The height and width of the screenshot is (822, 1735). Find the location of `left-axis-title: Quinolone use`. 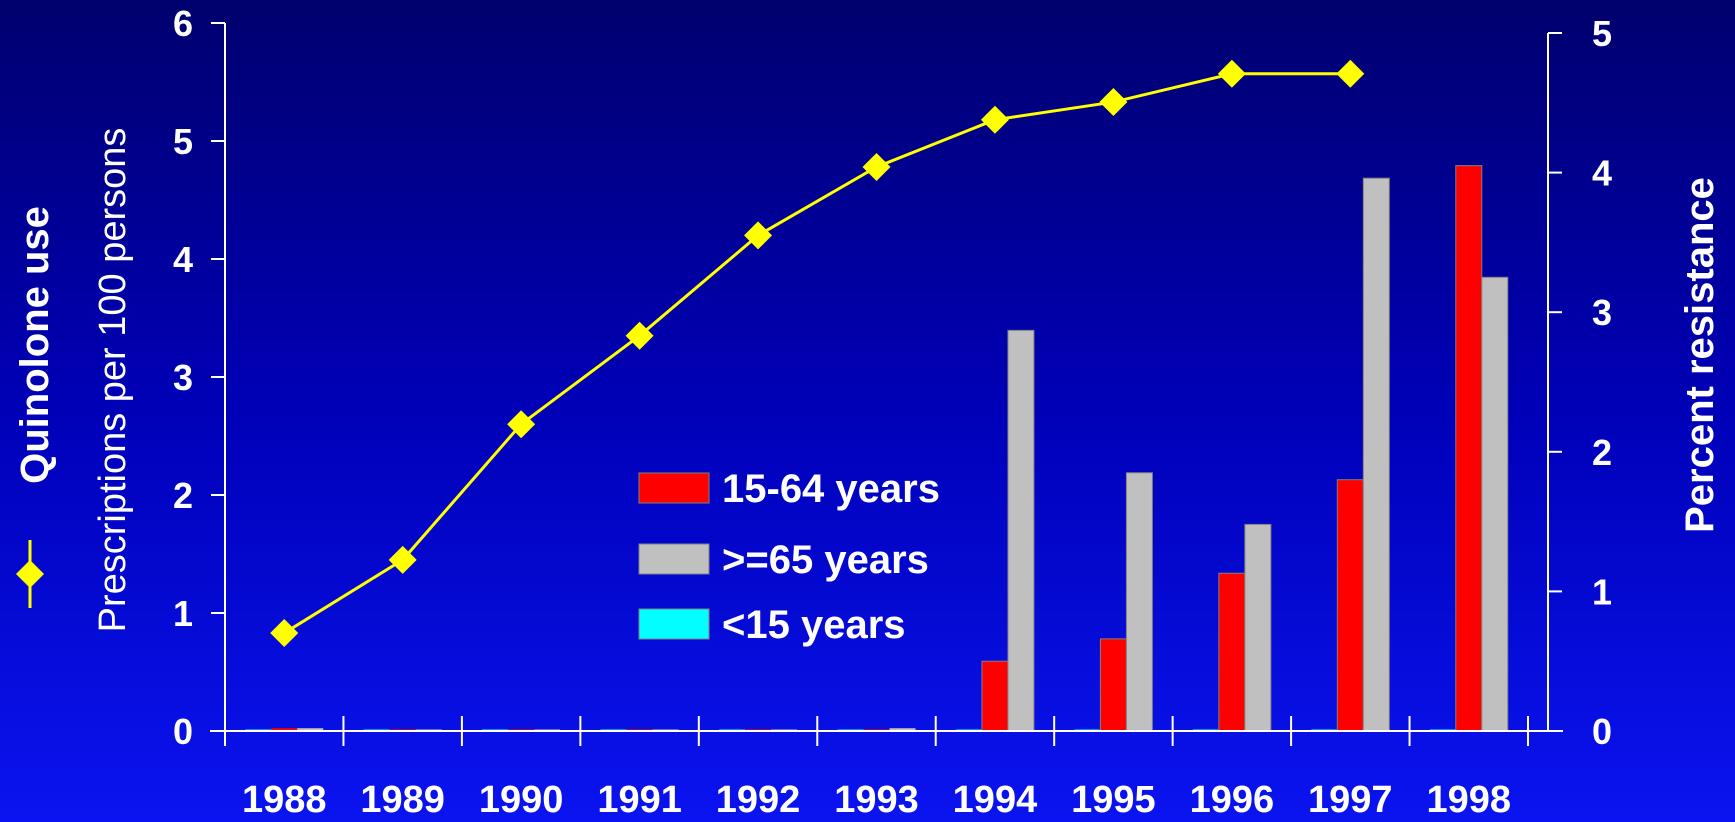

left-axis-title: Quinolone use is located at coordinates (35, 345).